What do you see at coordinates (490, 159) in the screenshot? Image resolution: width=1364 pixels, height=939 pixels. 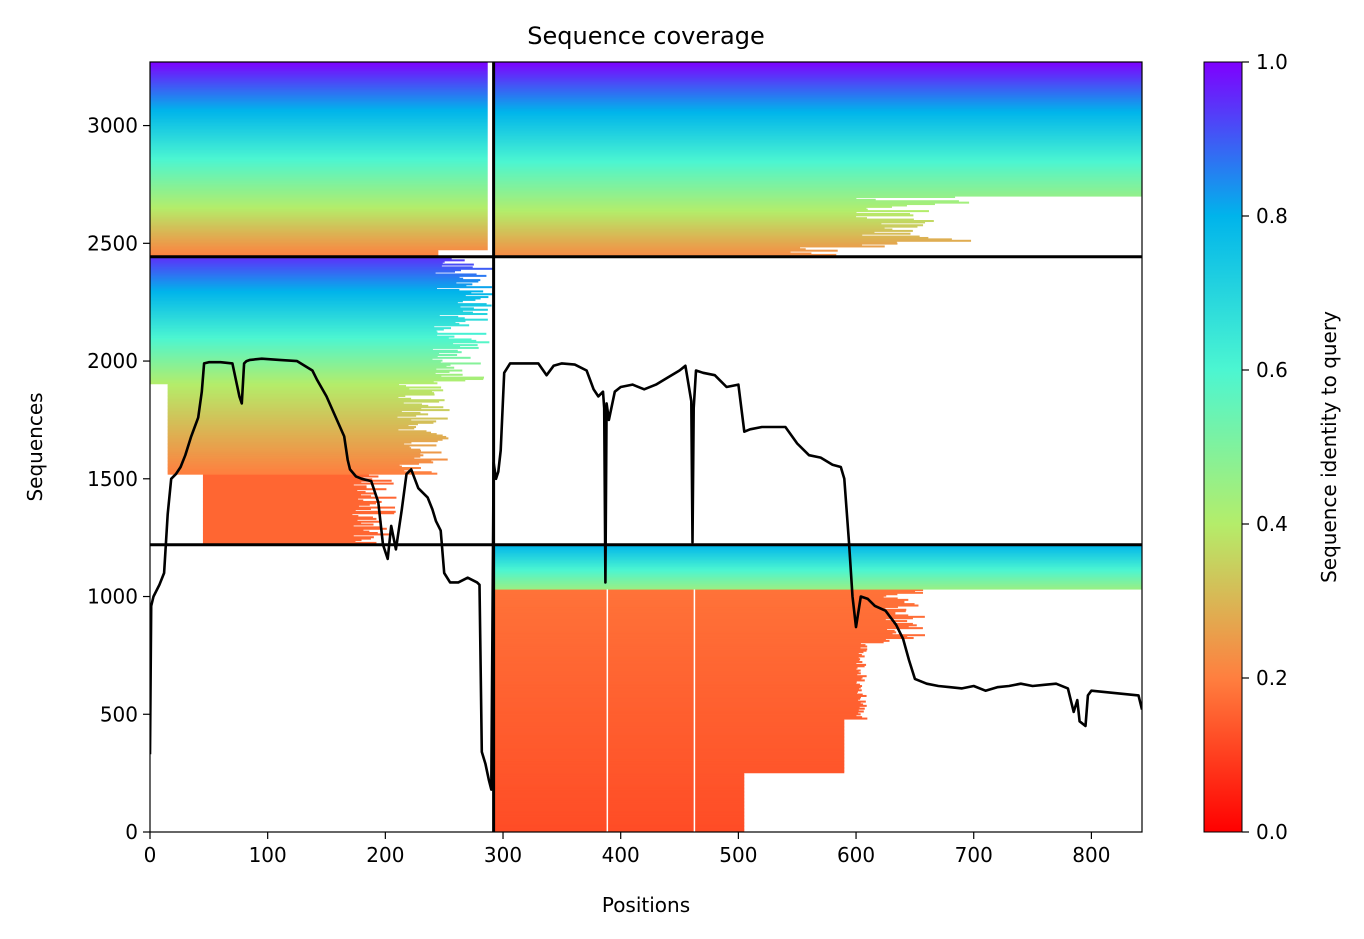 I see `heatmap-gap` at bounding box center [490, 159].